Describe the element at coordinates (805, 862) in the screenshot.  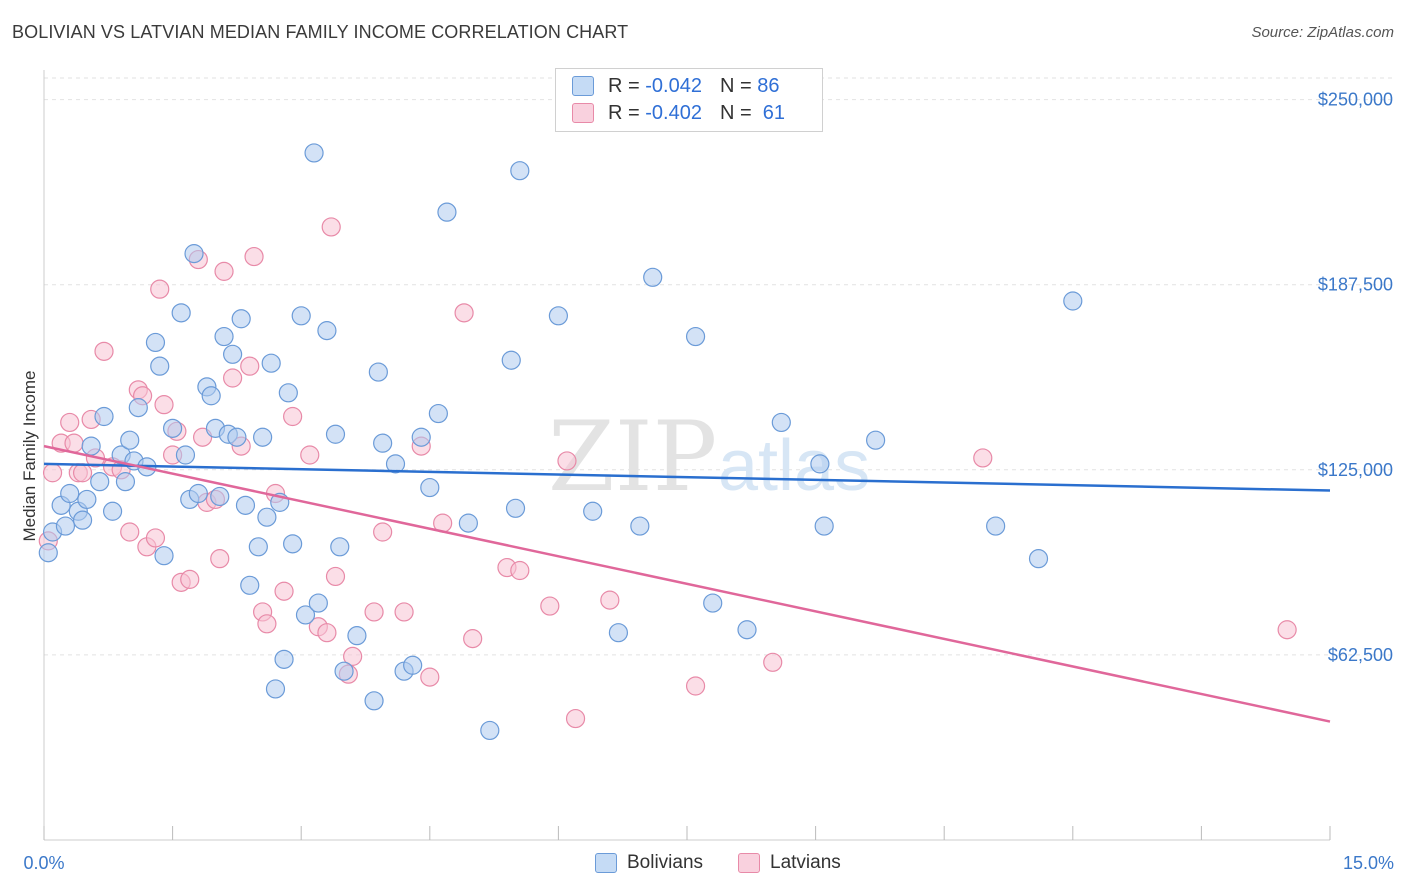
I see `latvians-legend-label: Latvians` at that location.